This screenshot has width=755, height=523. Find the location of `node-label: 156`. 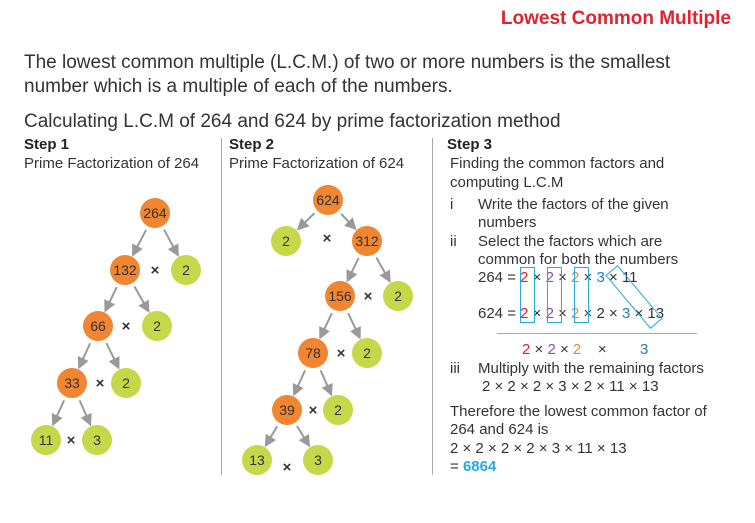

node-label: 156 is located at coordinates (340, 296).